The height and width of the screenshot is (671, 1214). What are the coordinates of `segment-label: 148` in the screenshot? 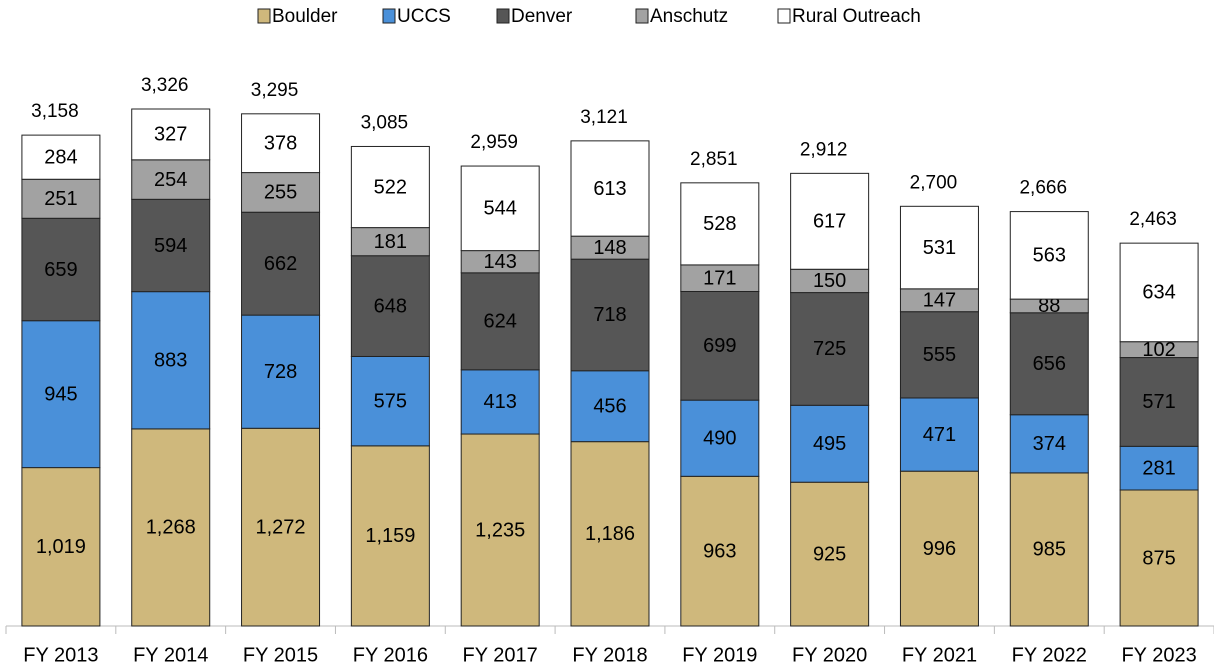 It's located at (609, 248).